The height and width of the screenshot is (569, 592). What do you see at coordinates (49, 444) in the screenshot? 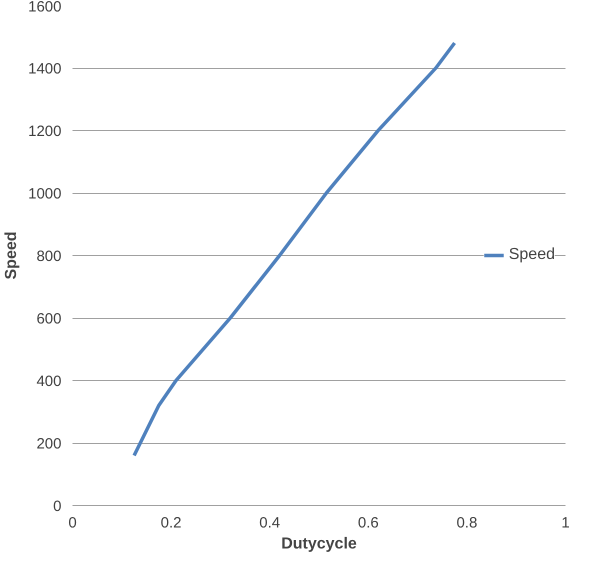
I see `y-tick-label: 200` at bounding box center [49, 444].